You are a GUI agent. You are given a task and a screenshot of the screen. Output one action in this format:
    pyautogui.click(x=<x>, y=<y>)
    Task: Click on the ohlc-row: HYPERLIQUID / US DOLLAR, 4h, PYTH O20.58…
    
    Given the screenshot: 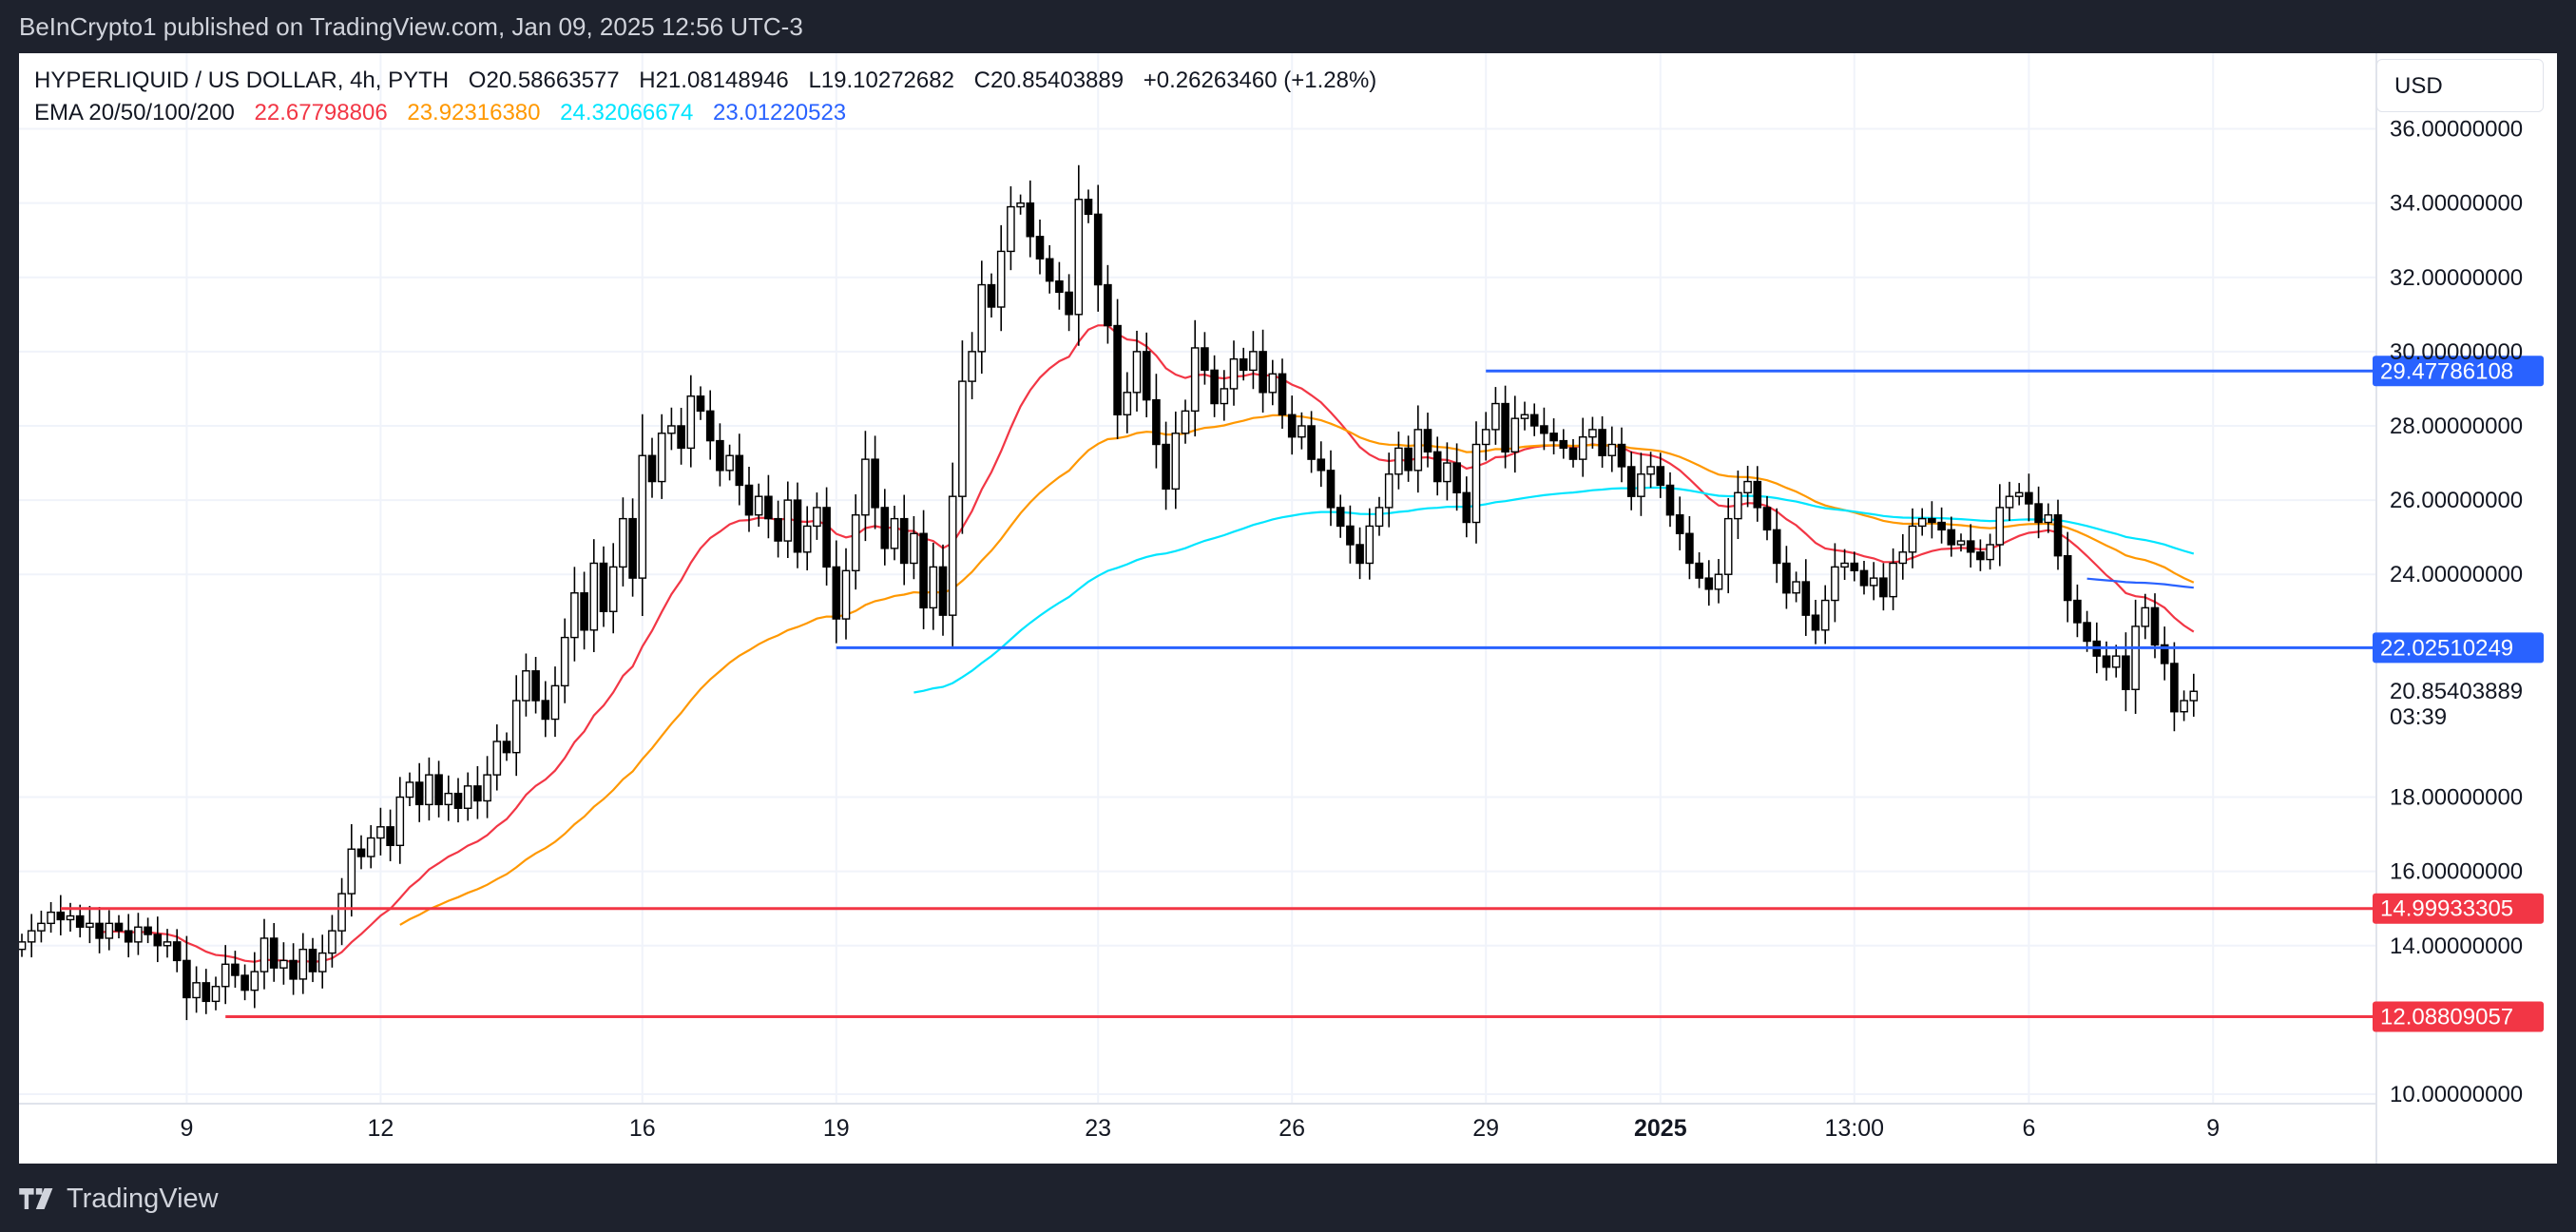 What is the action you would take?
    pyautogui.click(x=712, y=81)
    